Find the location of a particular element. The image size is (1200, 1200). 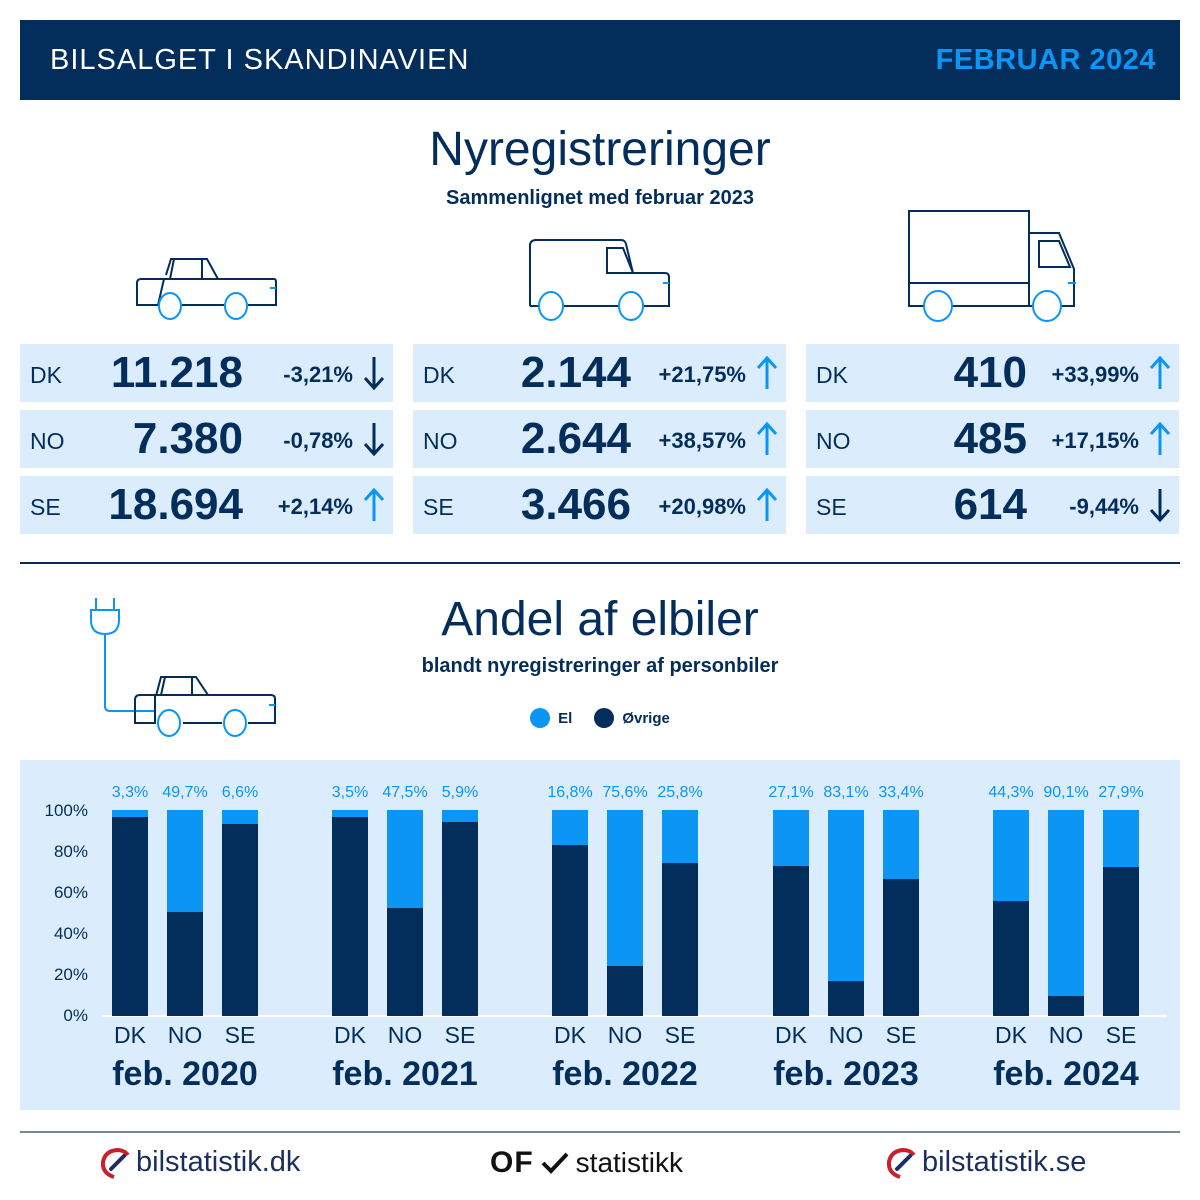

y-tick: 20% is located at coordinates (70, 974).